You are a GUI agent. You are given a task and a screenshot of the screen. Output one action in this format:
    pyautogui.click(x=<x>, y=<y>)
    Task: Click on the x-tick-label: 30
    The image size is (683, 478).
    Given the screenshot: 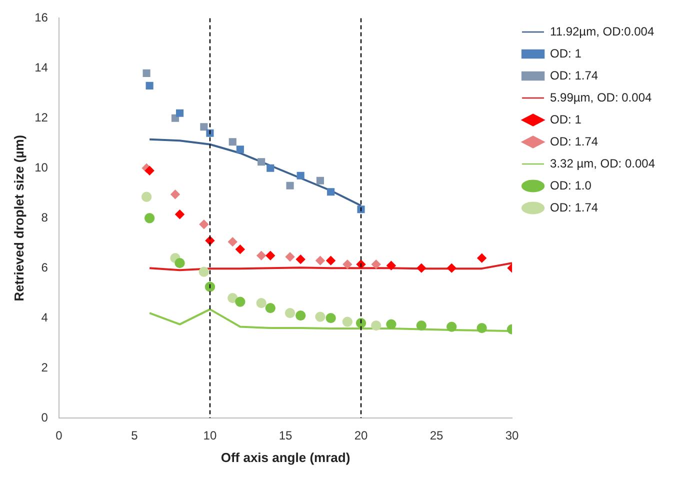 What is the action you would take?
    pyautogui.click(x=512, y=435)
    